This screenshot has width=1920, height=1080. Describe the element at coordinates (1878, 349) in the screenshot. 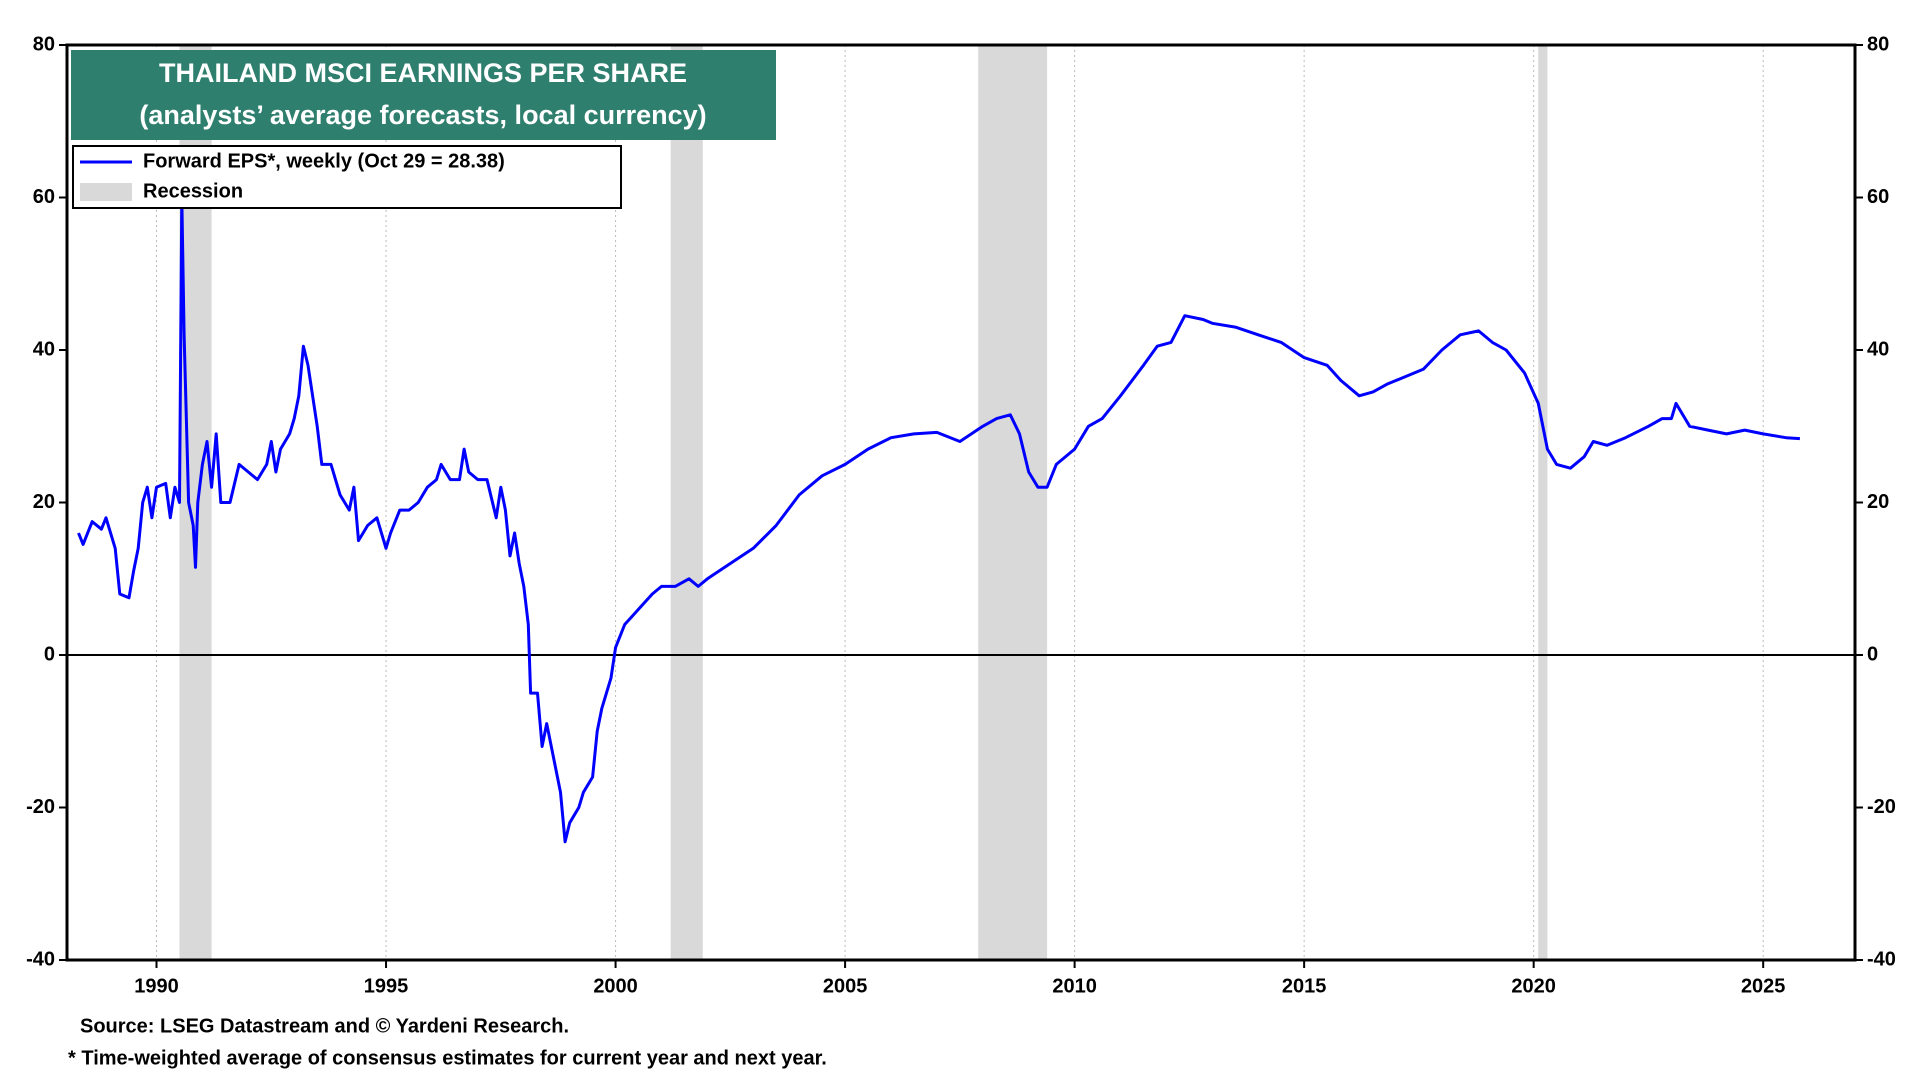

I see `y2-tick-label: 40` at that location.